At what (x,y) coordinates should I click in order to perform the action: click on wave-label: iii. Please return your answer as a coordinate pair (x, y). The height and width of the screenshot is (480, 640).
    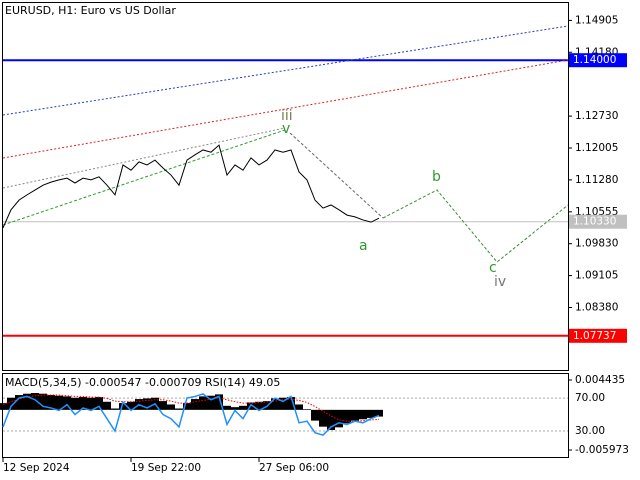
    Looking at the image, I should click on (287, 116).